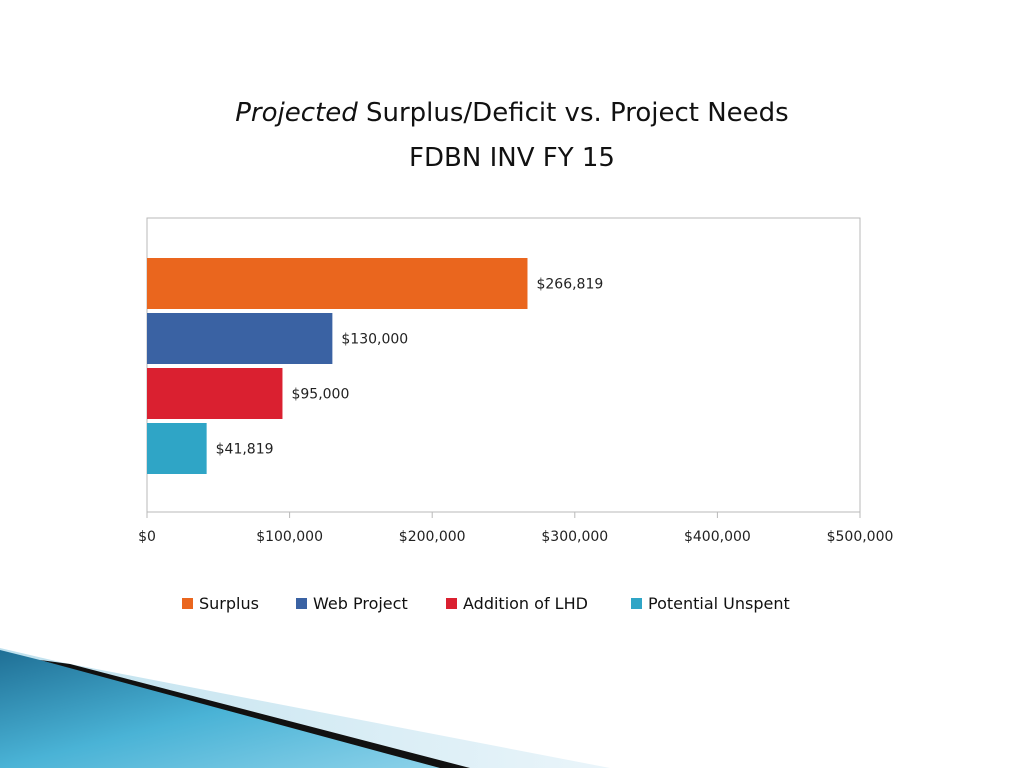 This screenshot has width=1024, height=768. I want to click on legend-item: Web Project, so click(352, 603).